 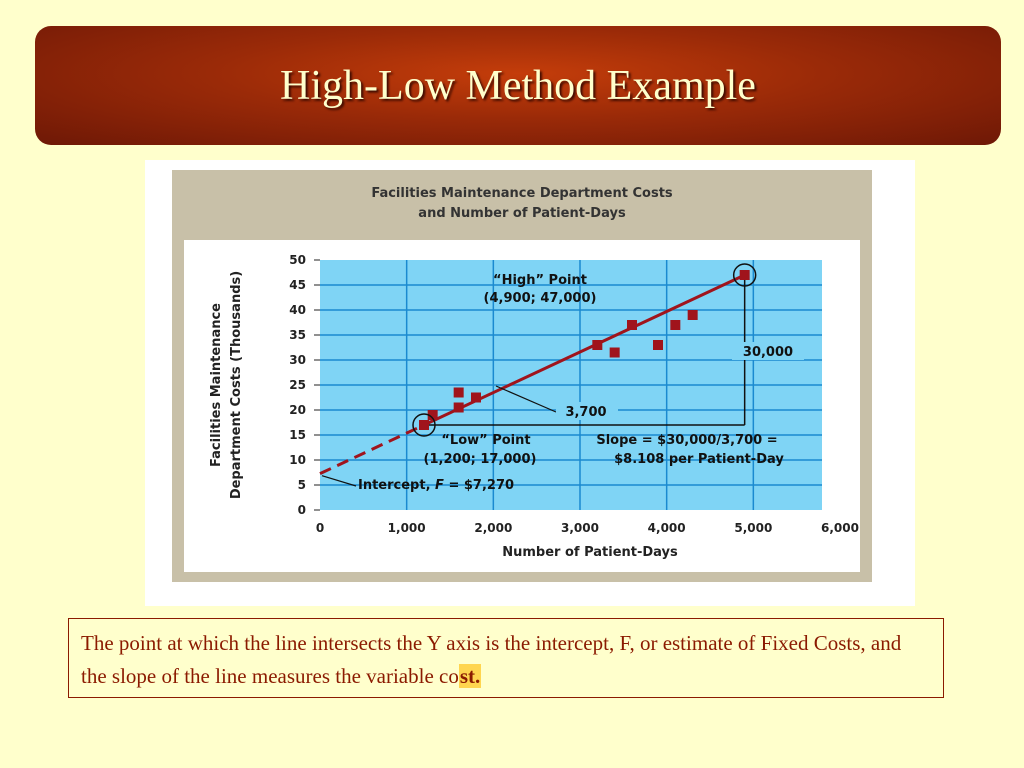 I want to click on x-tick-label: 5,000, so click(x=753, y=528).